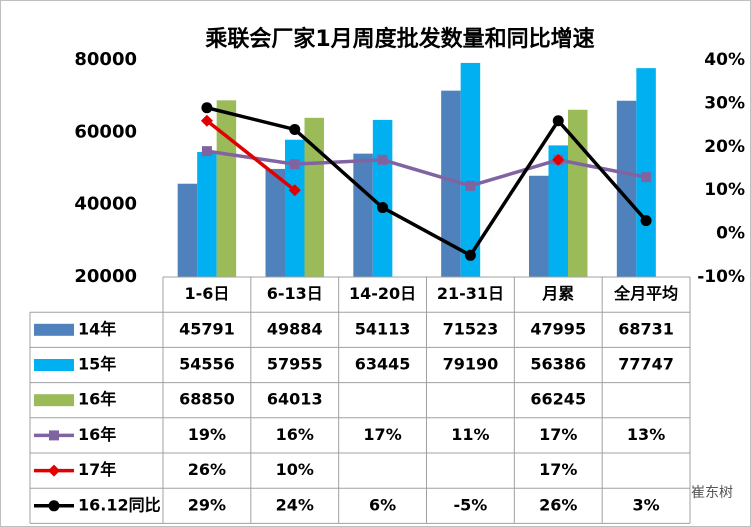 The height and width of the screenshot is (527, 751). What do you see at coordinates (207, 399) in the screenshot?
I see `table-cell: 68850` at bounding box center [207, 399].